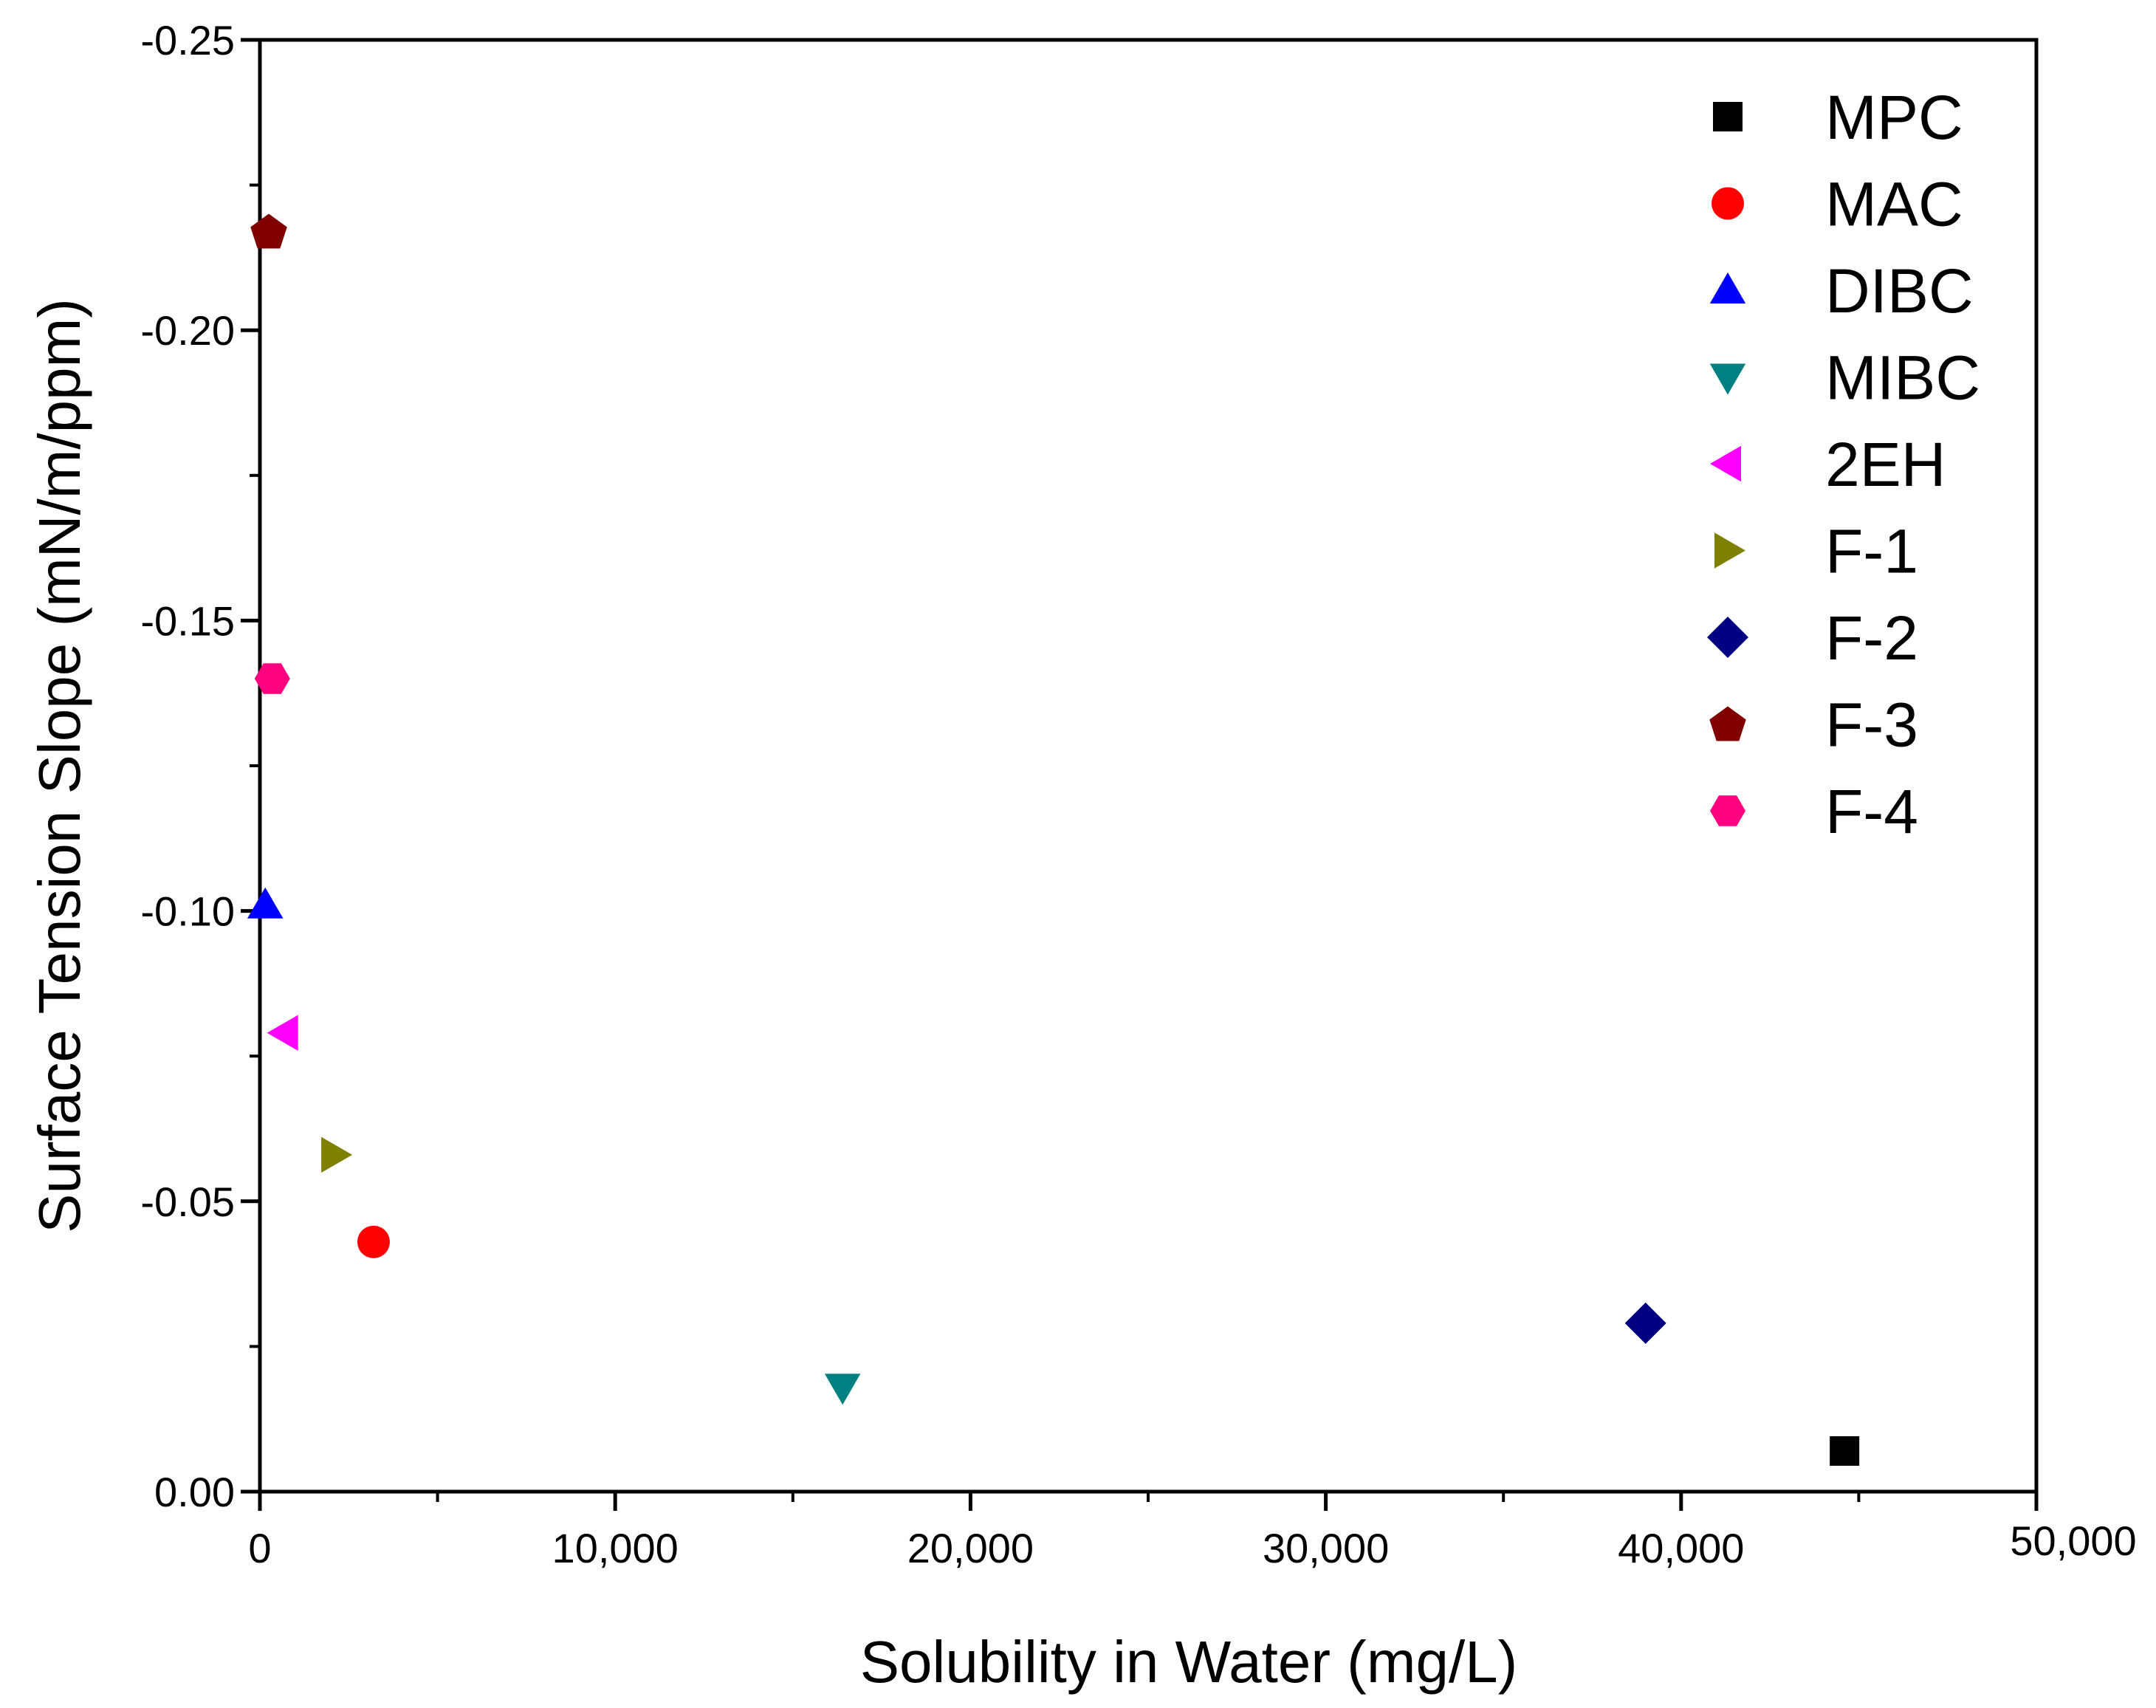 This screenshot has height=1708, width=2156. Describe the element at coordinates (1728, 379) in the screenshot. I see `legend-marker-mibc` at that location.